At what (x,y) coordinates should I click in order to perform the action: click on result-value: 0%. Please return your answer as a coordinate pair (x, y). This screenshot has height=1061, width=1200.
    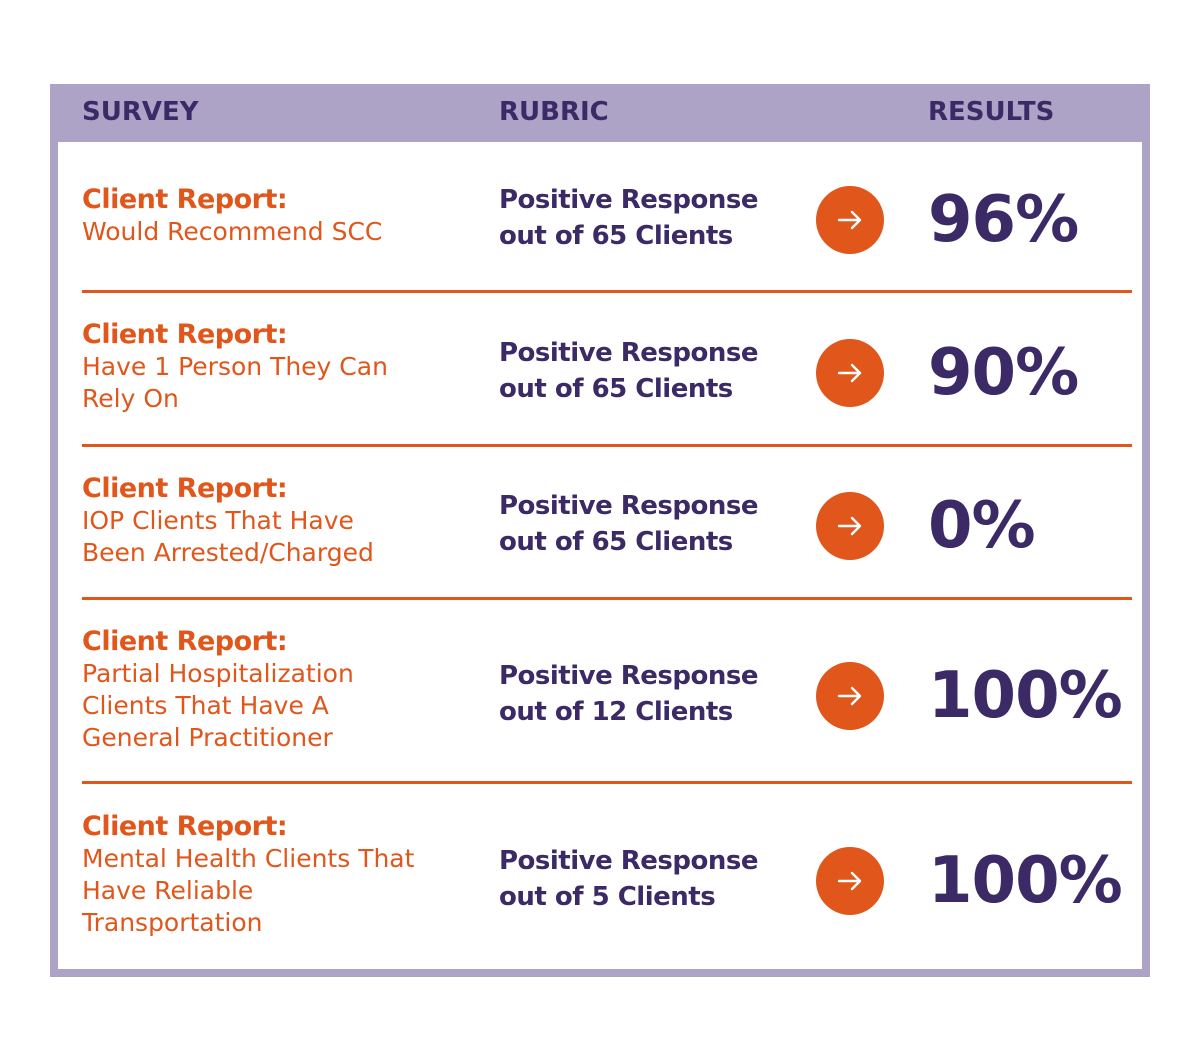
    Looking at the image, I should click on (982, 526).